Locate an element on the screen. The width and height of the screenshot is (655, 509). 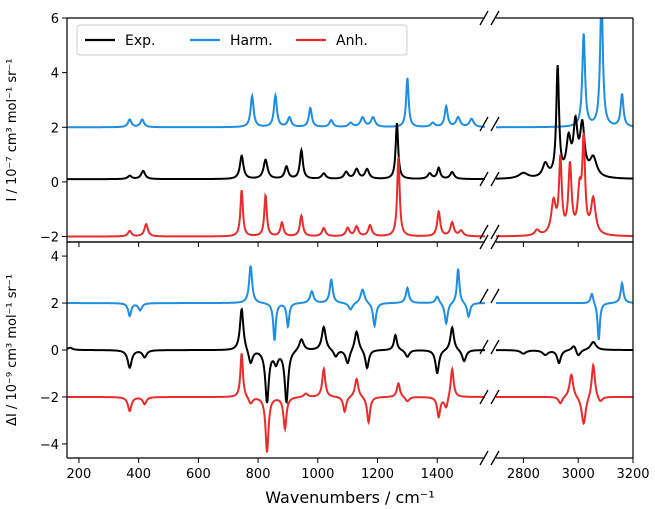
x-tick-label: 600 is located at coordinates (198, 474).